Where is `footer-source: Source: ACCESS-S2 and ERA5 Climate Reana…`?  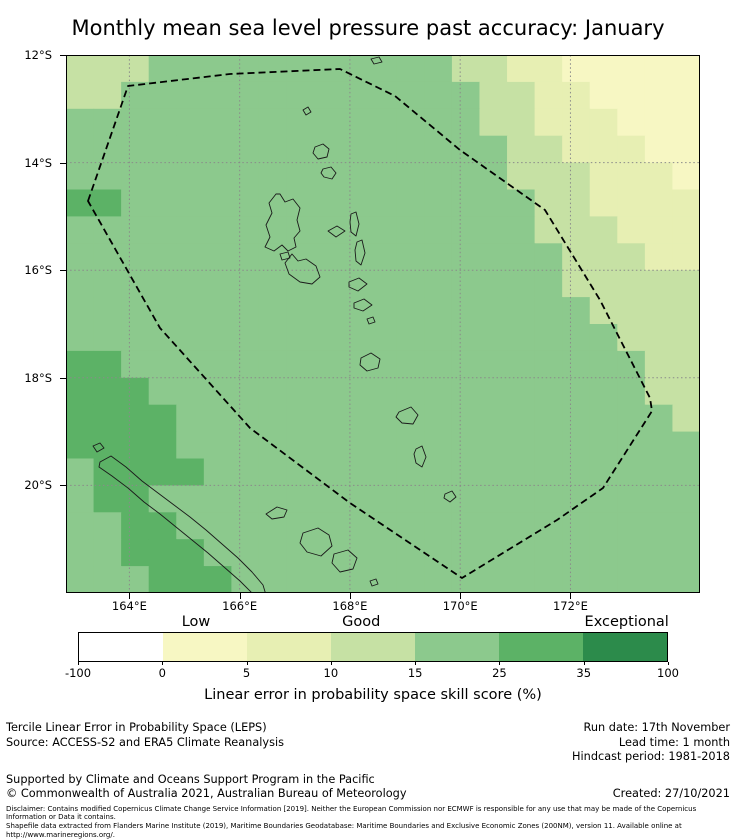
footer-source: Source: ACCESS-S2 and ERA5 Climate Reana… is located at coordinates (145, 742).